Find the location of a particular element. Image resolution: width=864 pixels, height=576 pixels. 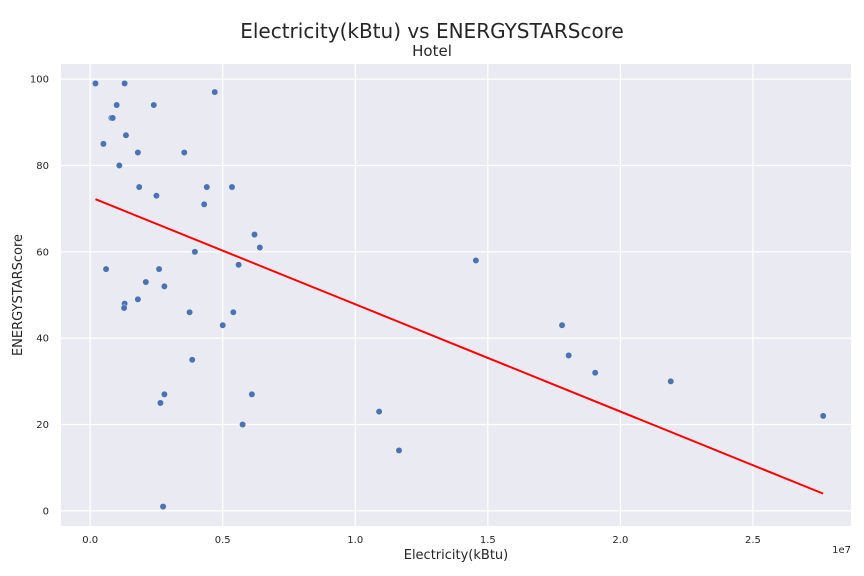

x-tick-label: 1.0 is located at coordinates (355, 540).